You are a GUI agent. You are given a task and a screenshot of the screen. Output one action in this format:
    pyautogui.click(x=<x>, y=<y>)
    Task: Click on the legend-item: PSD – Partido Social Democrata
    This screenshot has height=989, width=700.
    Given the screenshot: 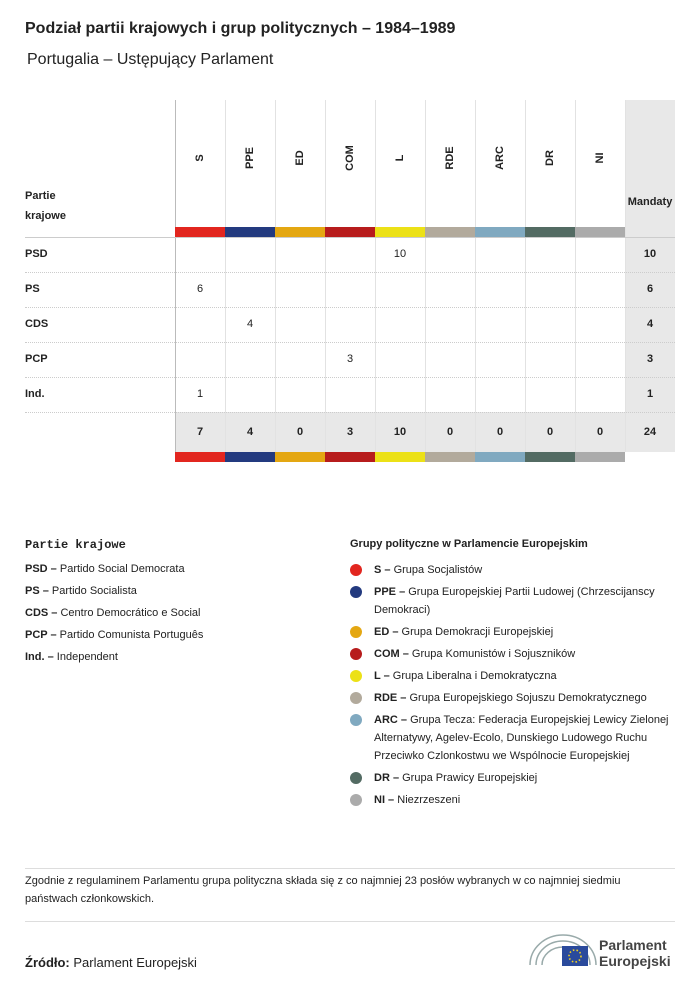 What is the action you would take?
    pyautogui.click(x=105, y=569)
    